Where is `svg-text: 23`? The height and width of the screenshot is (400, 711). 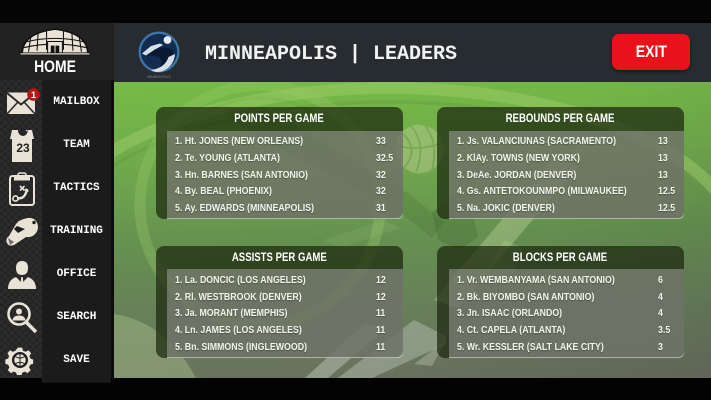
svg-text: 23 is located at coordinates (23, 148).